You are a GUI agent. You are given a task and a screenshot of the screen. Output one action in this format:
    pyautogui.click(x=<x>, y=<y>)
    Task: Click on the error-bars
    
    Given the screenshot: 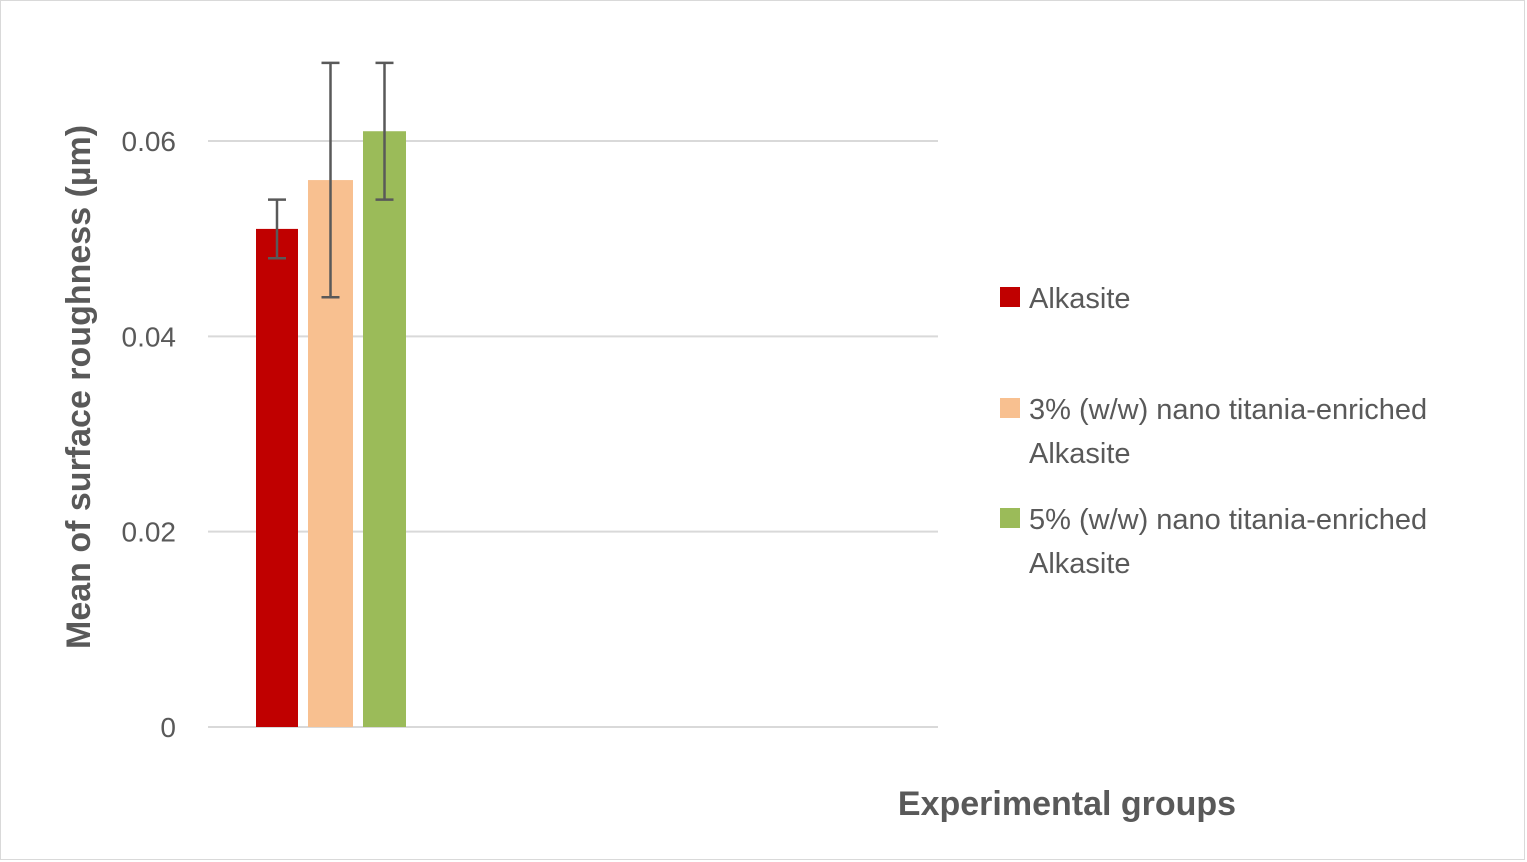 What is the action you would take?
    pyautogui.click(x=331, y=180)
    